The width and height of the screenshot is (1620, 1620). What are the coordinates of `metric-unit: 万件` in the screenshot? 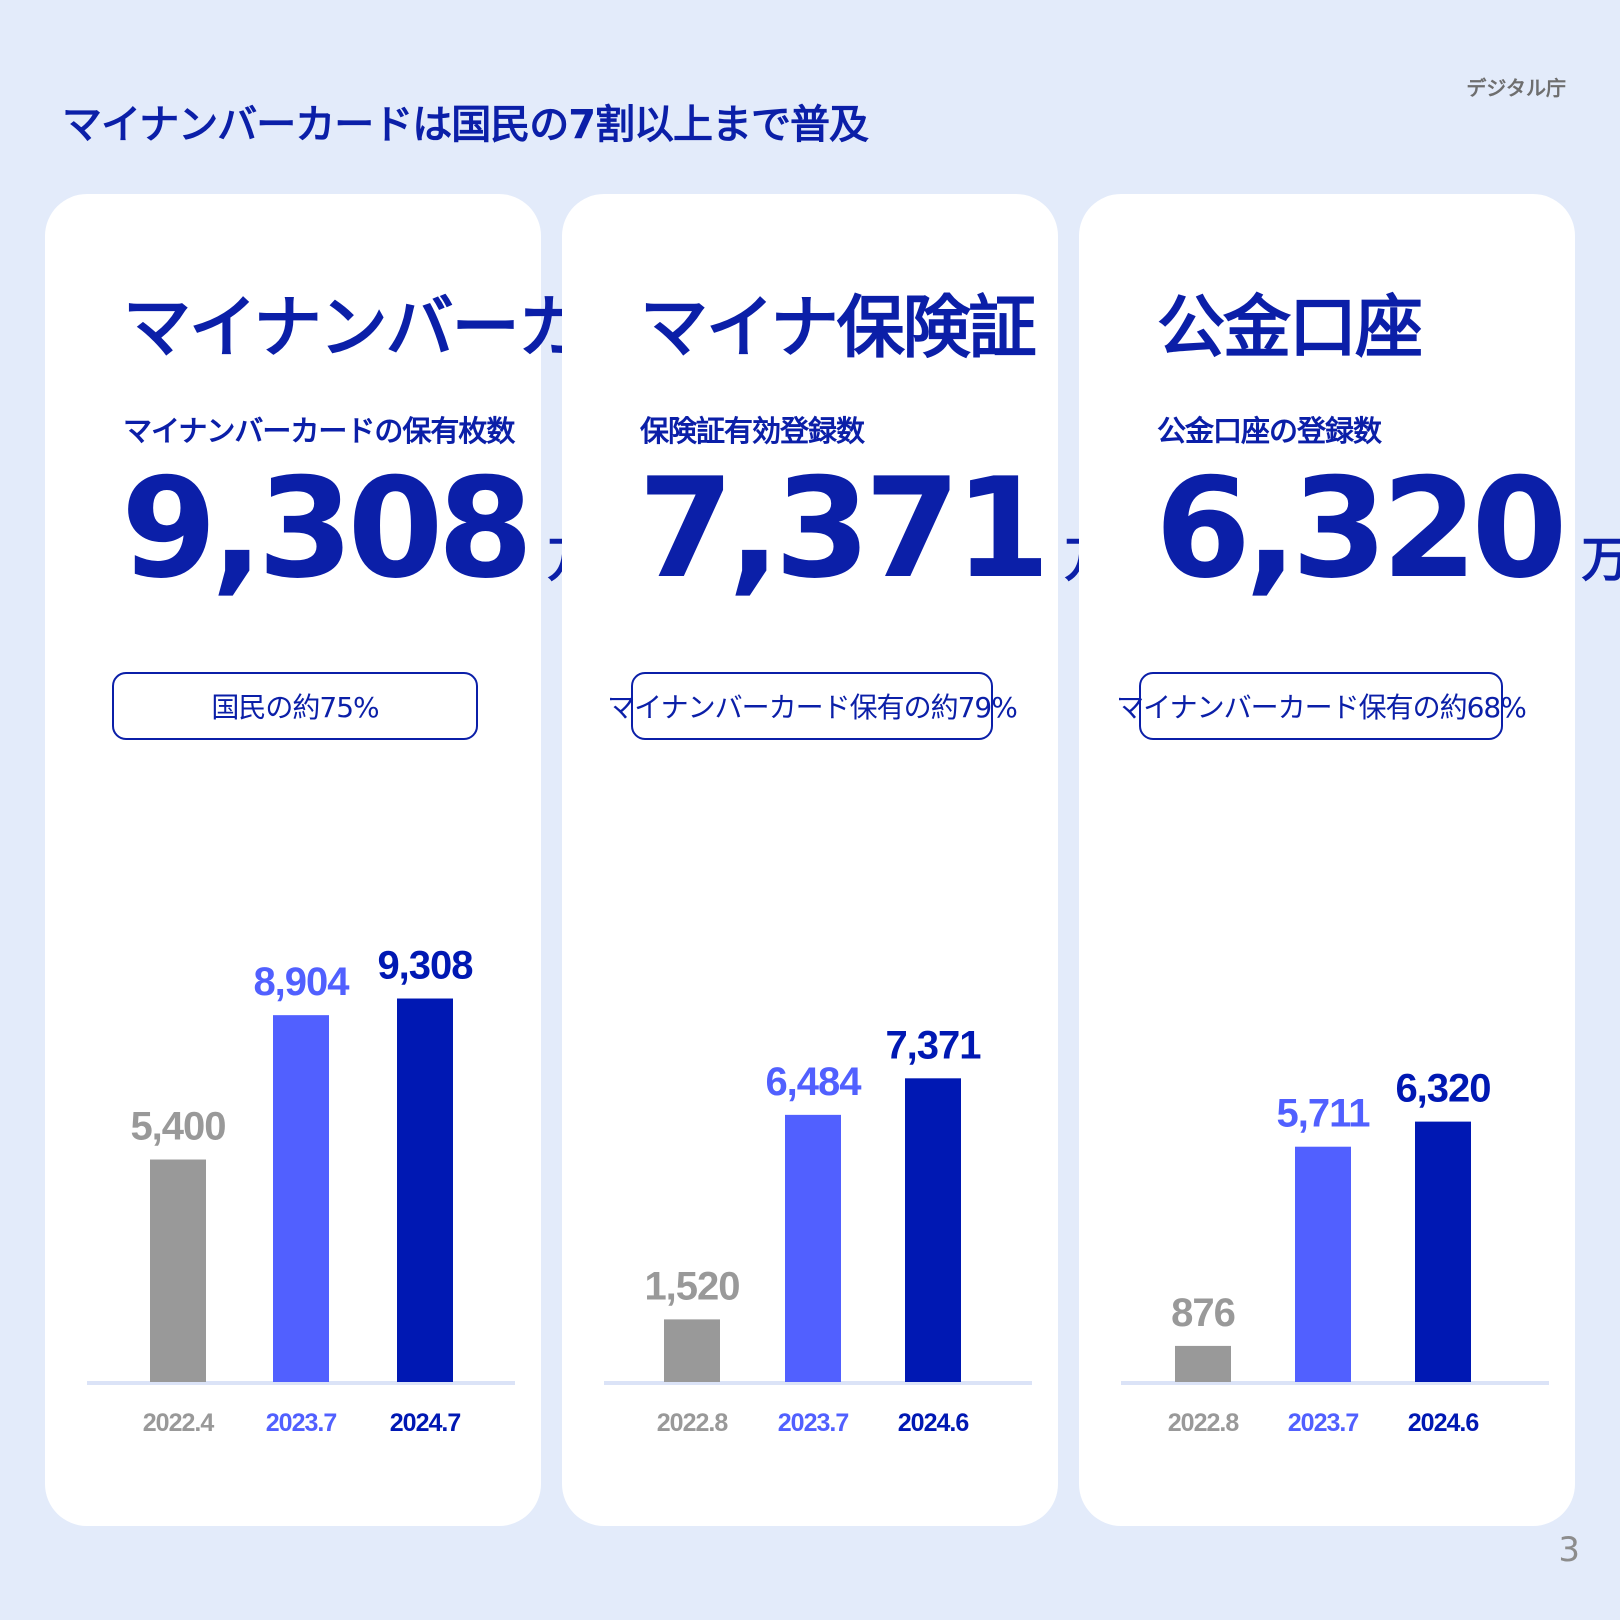 It's located at (1600, 560).